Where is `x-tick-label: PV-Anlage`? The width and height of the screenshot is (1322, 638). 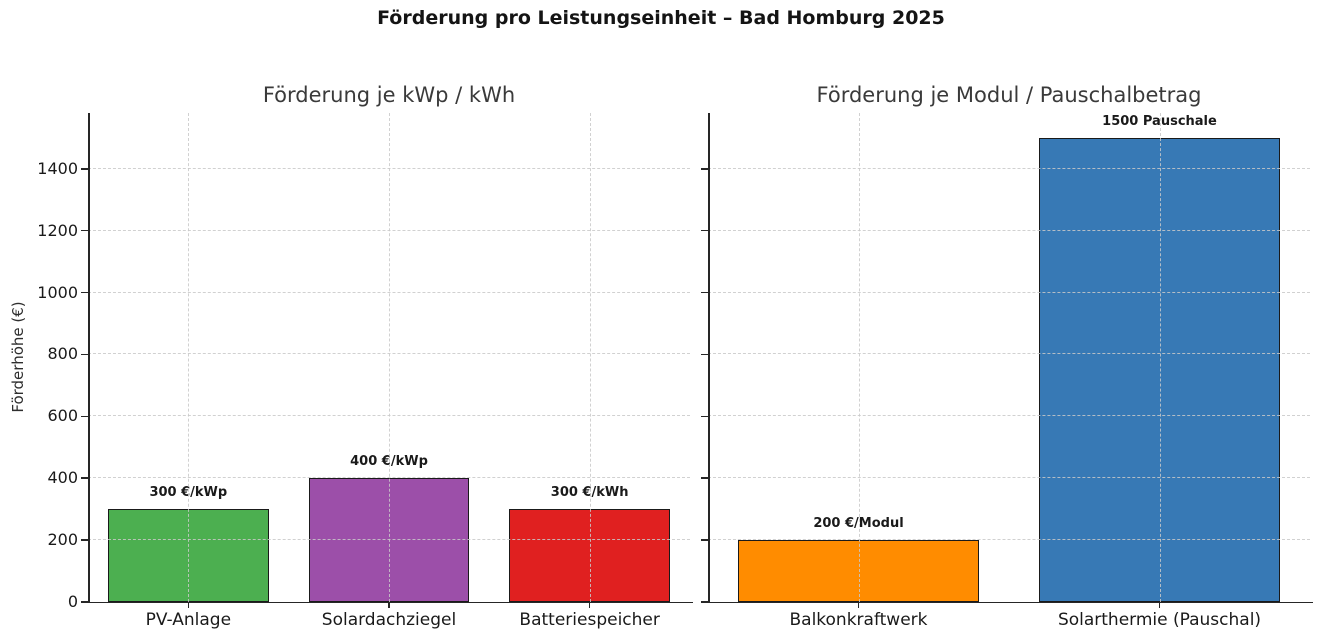 x-tick-label: PV-Anlage is located at coordinates (188, 620).